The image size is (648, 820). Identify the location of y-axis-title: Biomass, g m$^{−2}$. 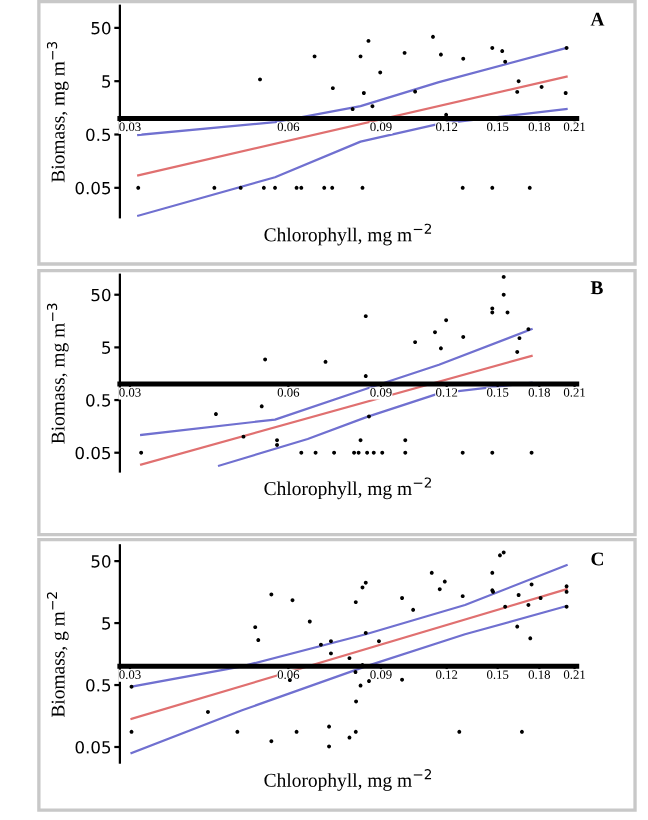
(57, 655).